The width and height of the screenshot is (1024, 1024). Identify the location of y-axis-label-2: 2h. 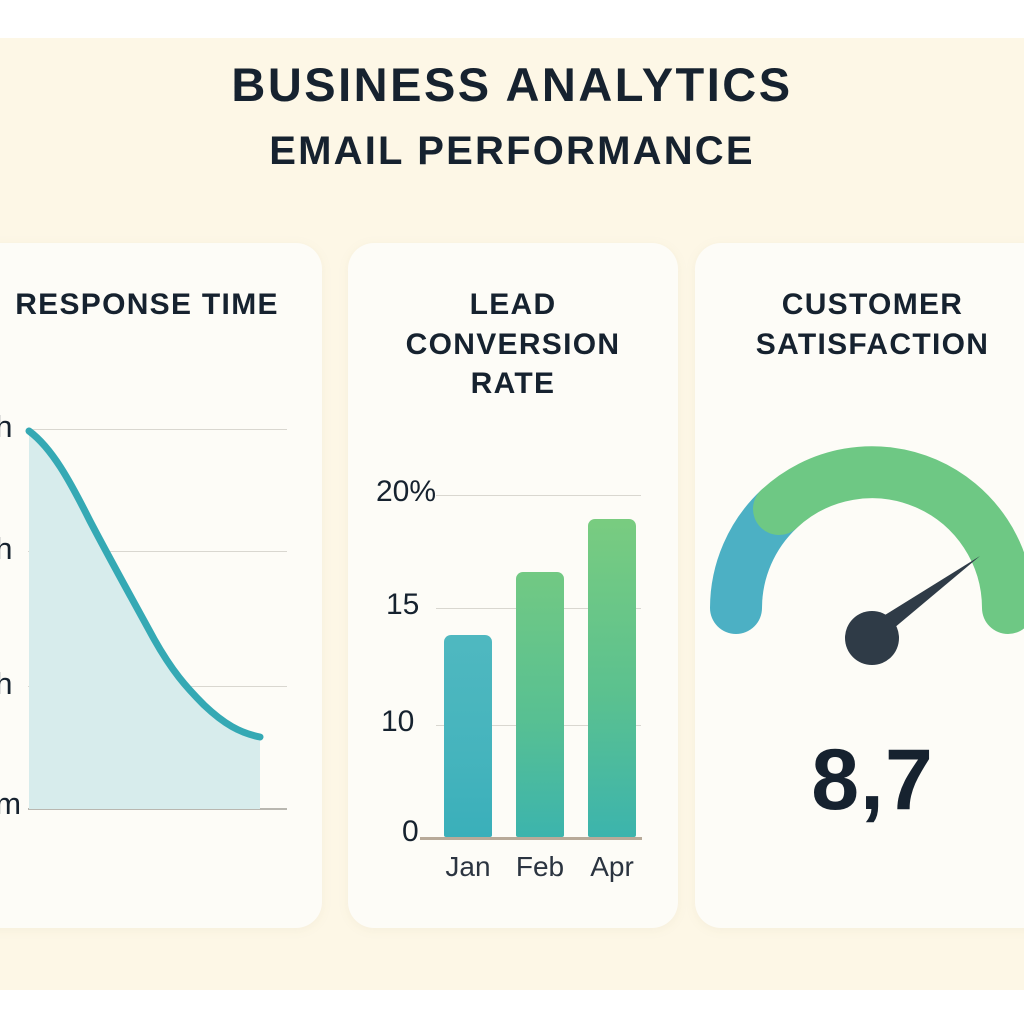
(6, 683).